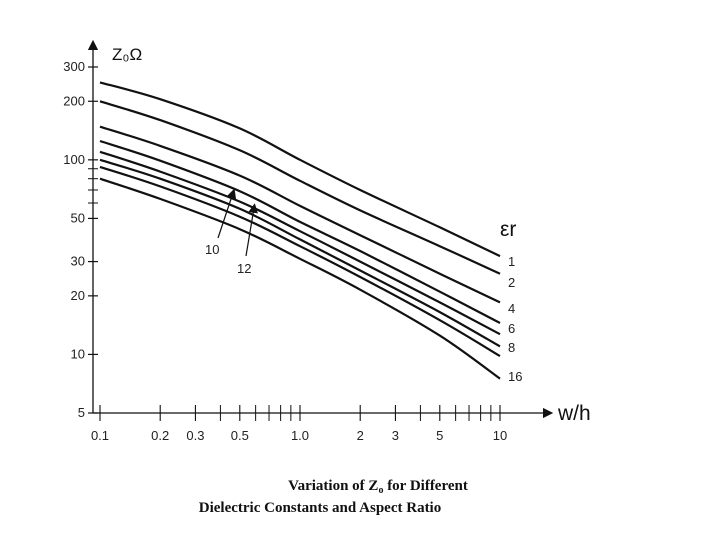 The width and height of the screenshot is (720, 540). Describe the element at coordinates (160, 435) in the screenshot. I see `x-tick-label: 0.2` at that location.